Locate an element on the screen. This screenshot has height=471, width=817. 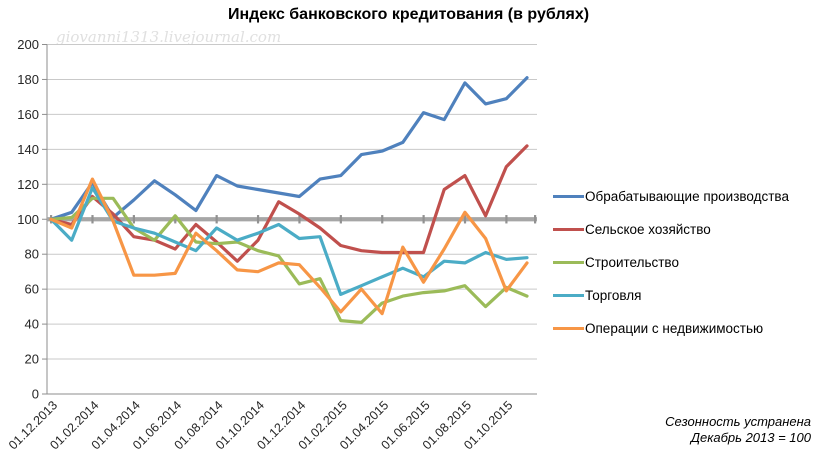
y-tick-label: 60 is located at coordinates (32, 289).